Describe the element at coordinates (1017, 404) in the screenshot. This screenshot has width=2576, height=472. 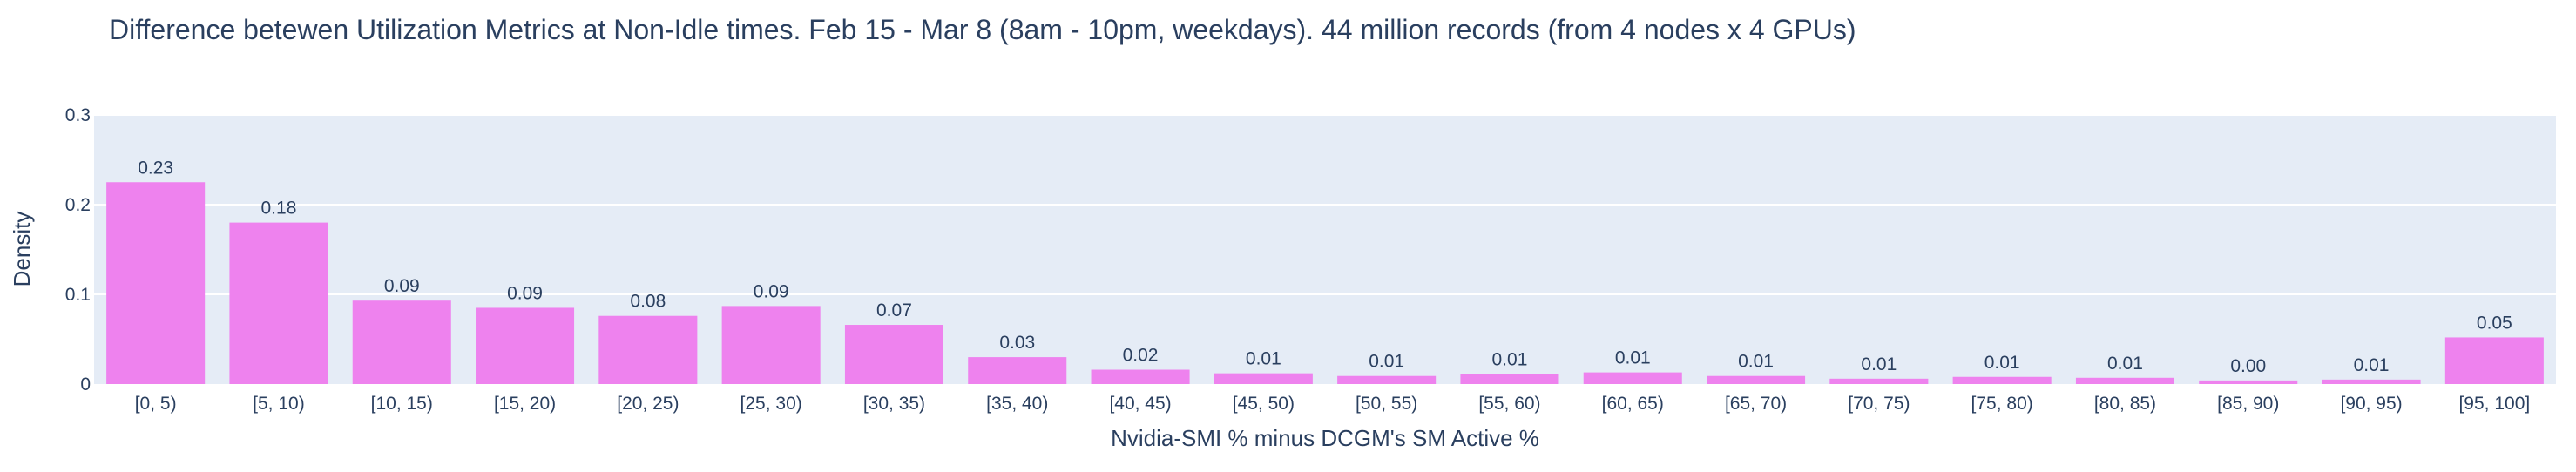
I see `x-tick-label: [35, 40)` at that location.